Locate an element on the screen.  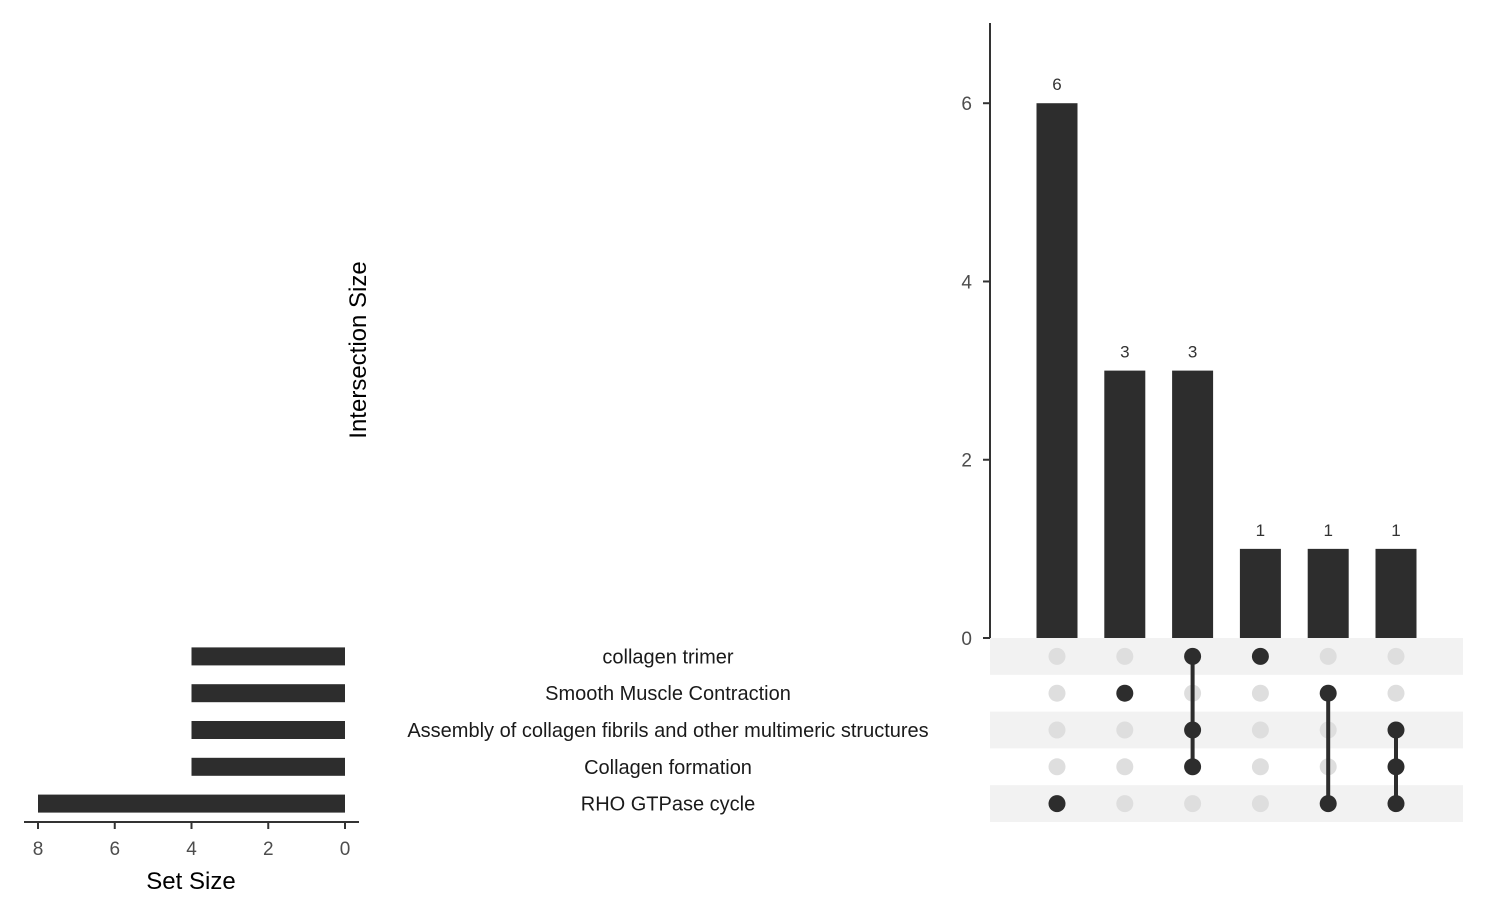
matrix-dot-active-6-assembly-of-collagen-fibrils-and-other-multimeric-structures is located at coordinates (1396, 730).